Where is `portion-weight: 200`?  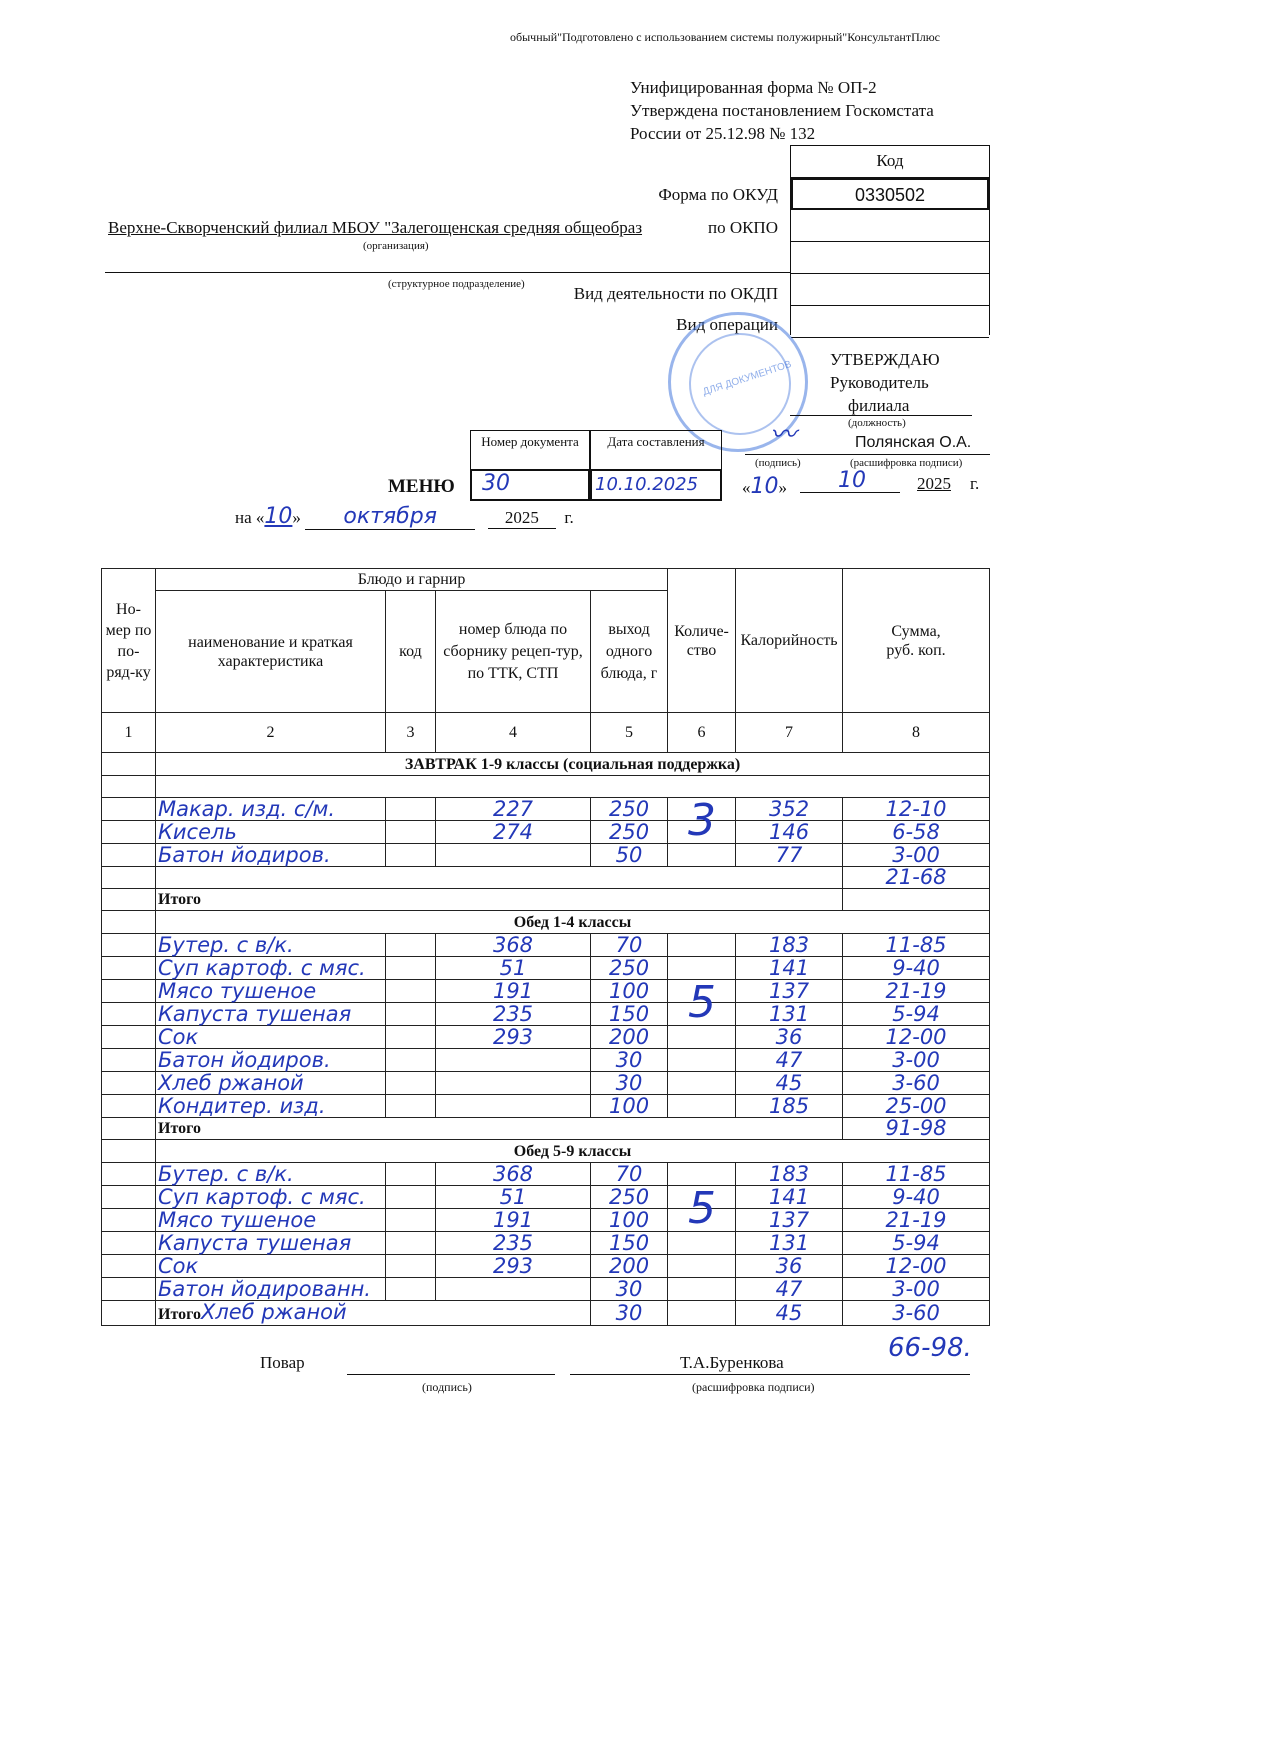 portion-weight: 200 is located at coordinates (629, 1266).